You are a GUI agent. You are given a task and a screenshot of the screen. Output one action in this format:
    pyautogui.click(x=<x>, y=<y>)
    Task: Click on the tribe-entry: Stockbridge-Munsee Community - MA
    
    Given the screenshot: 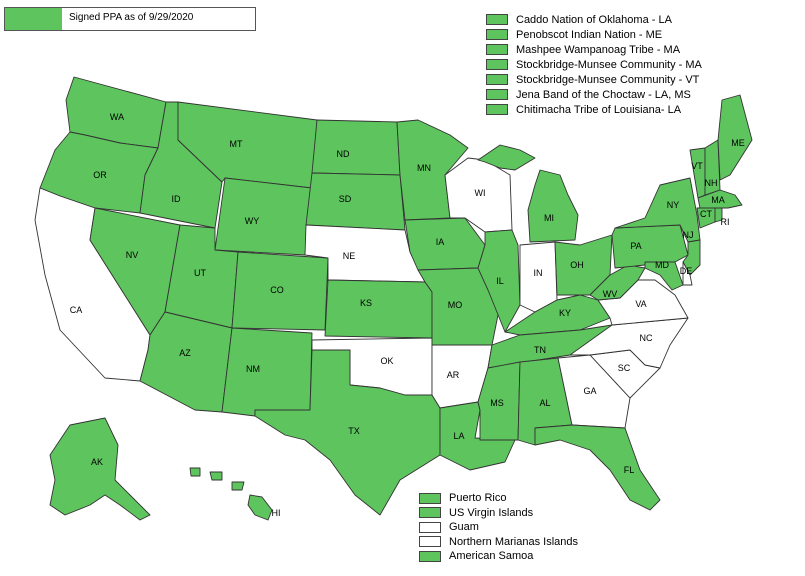 What is the action you would take?
    pyautogui.click(x=594, y=64)
    